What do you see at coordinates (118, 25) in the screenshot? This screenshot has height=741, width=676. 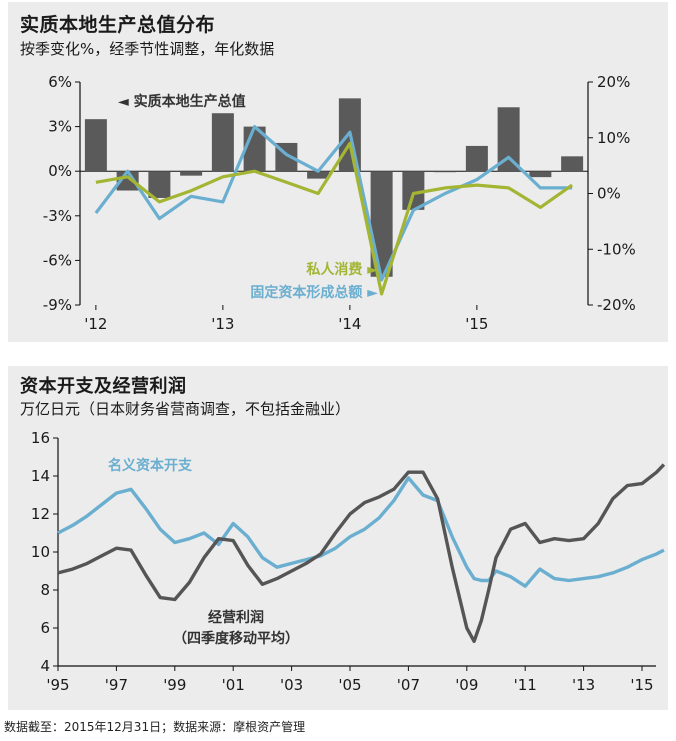 I see `chart-title: 实质本地生产总值分布` at bounding box center [118, 25].